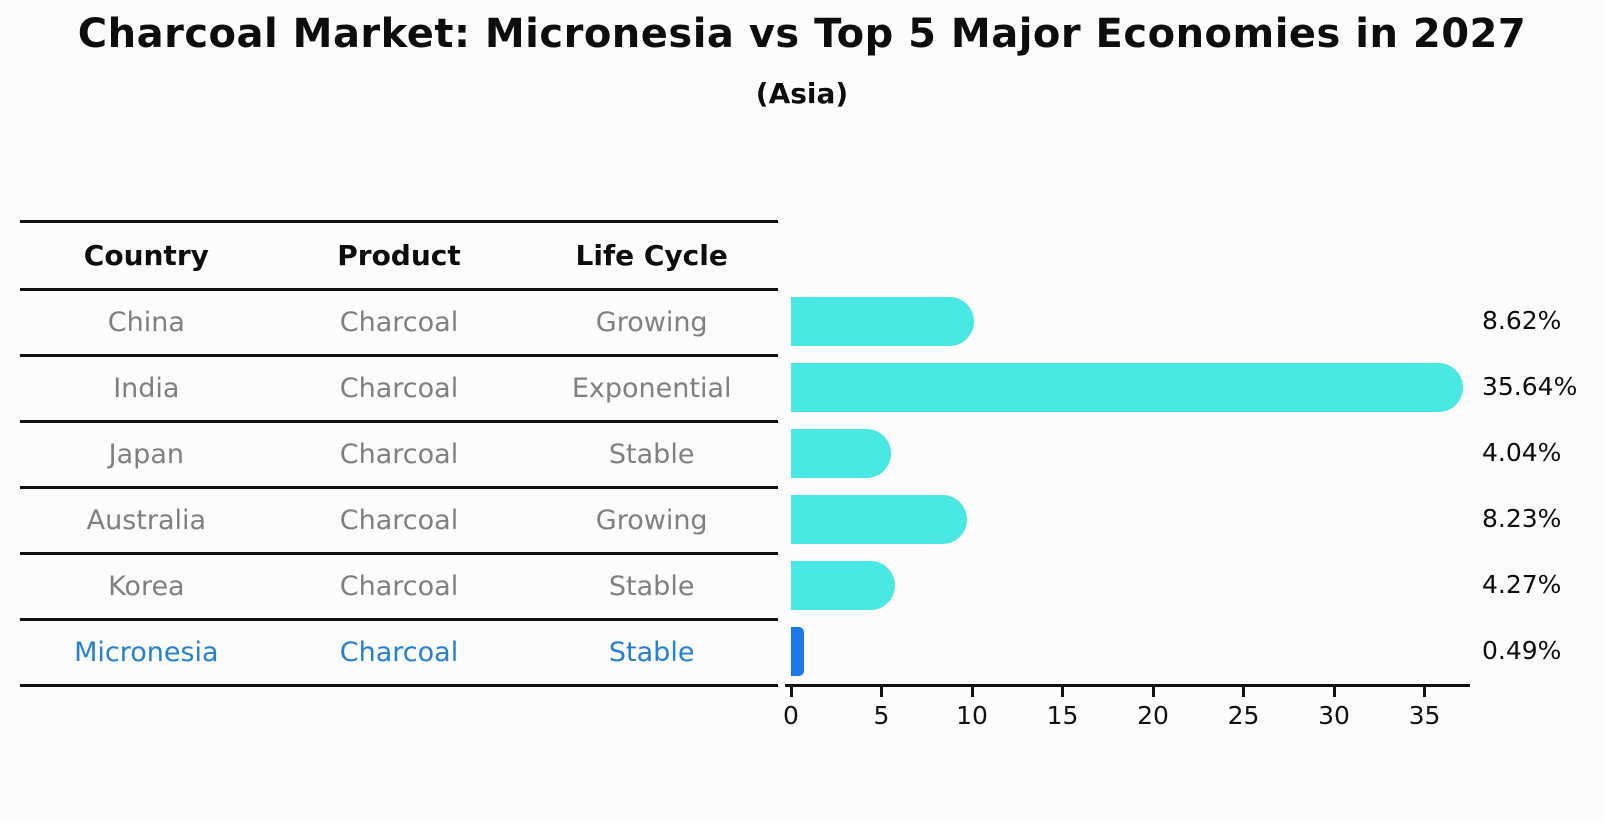  What do you see at coordinates (879, 519) in the screenshot?
I see `bar-australia` at bounding box center [879, 519].